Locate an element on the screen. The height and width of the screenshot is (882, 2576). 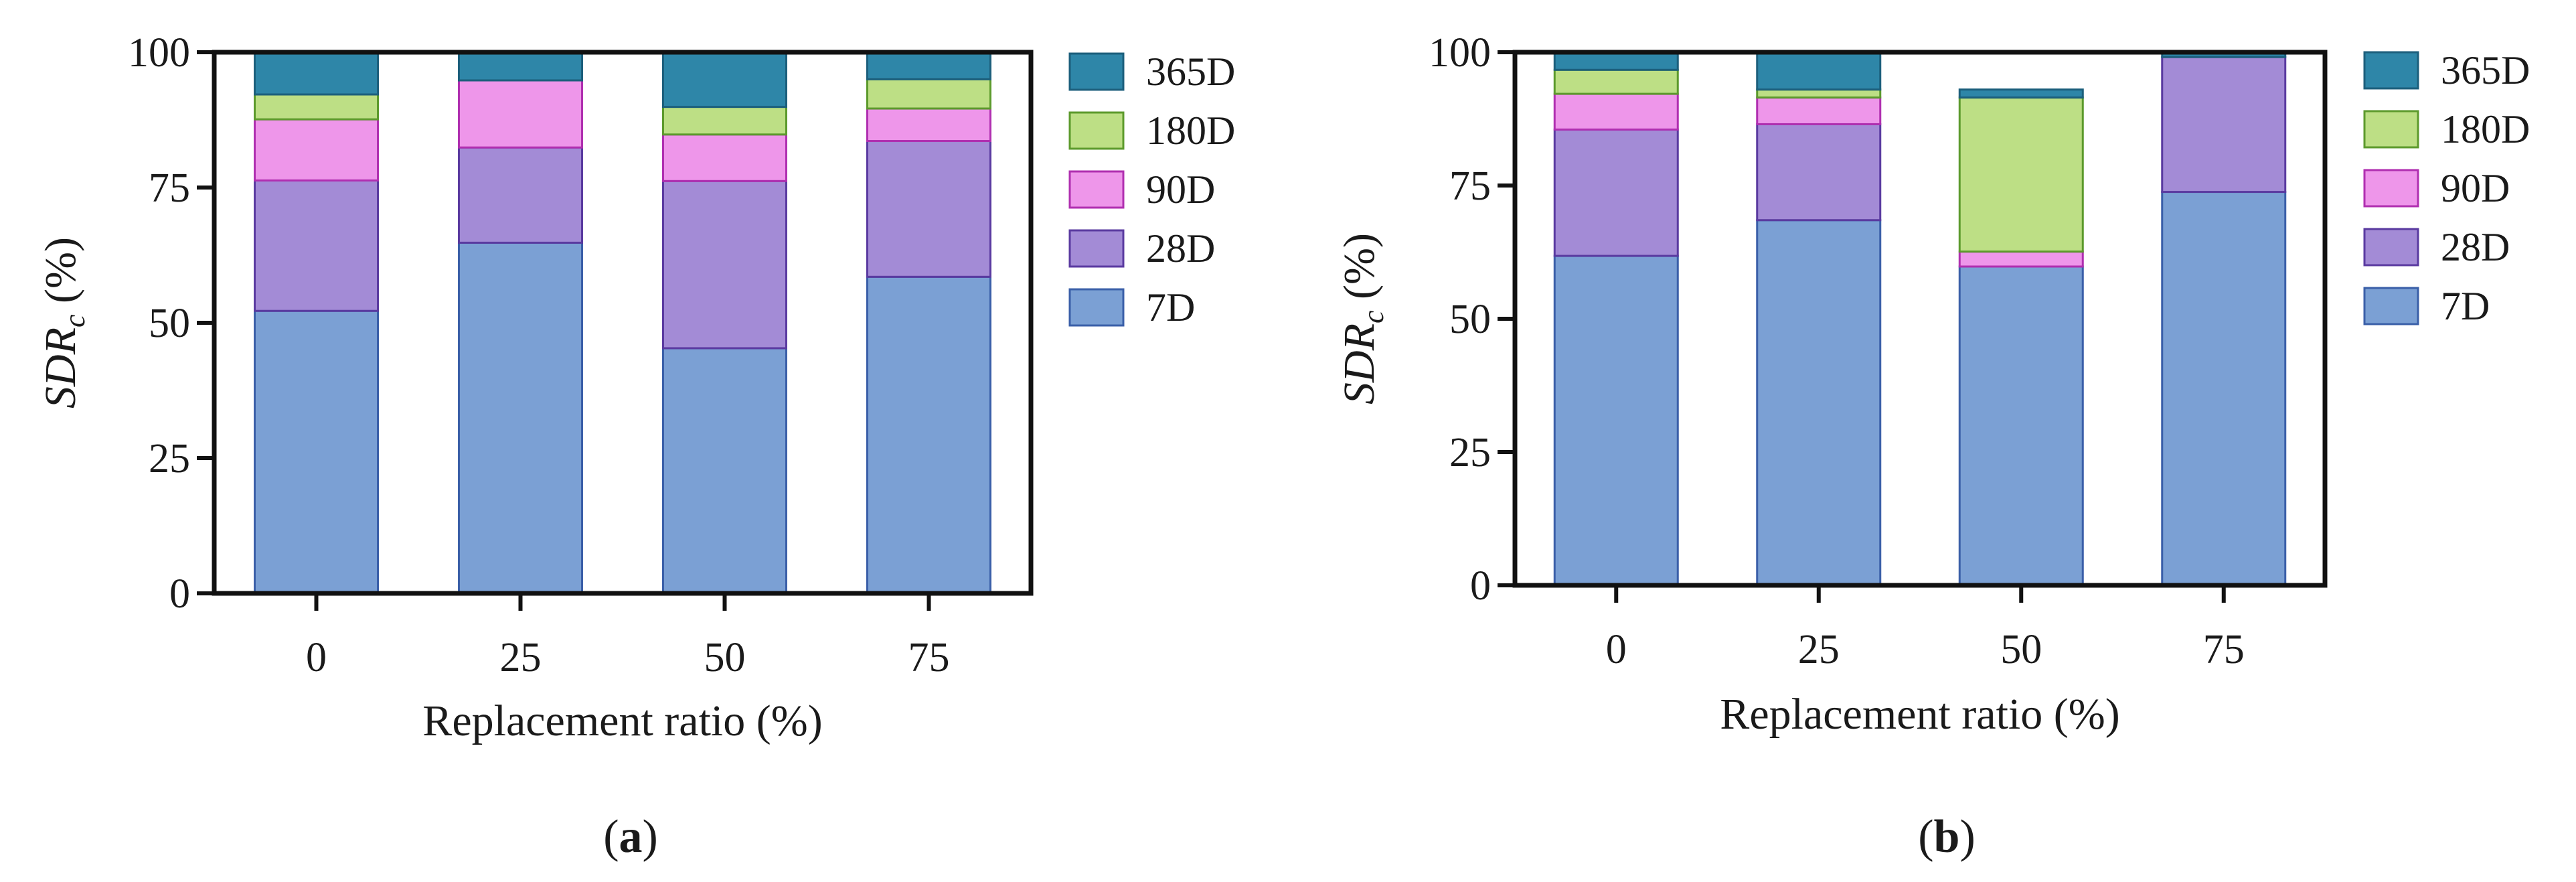
bar-b-0-90D is located at coordinates (1616, 111).